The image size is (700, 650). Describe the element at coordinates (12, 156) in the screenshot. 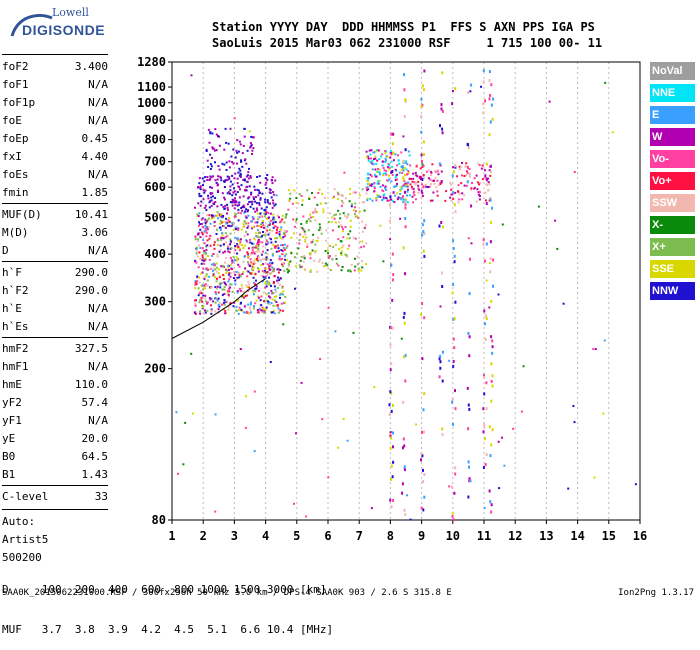

I see `param-label: fxI` at that location.